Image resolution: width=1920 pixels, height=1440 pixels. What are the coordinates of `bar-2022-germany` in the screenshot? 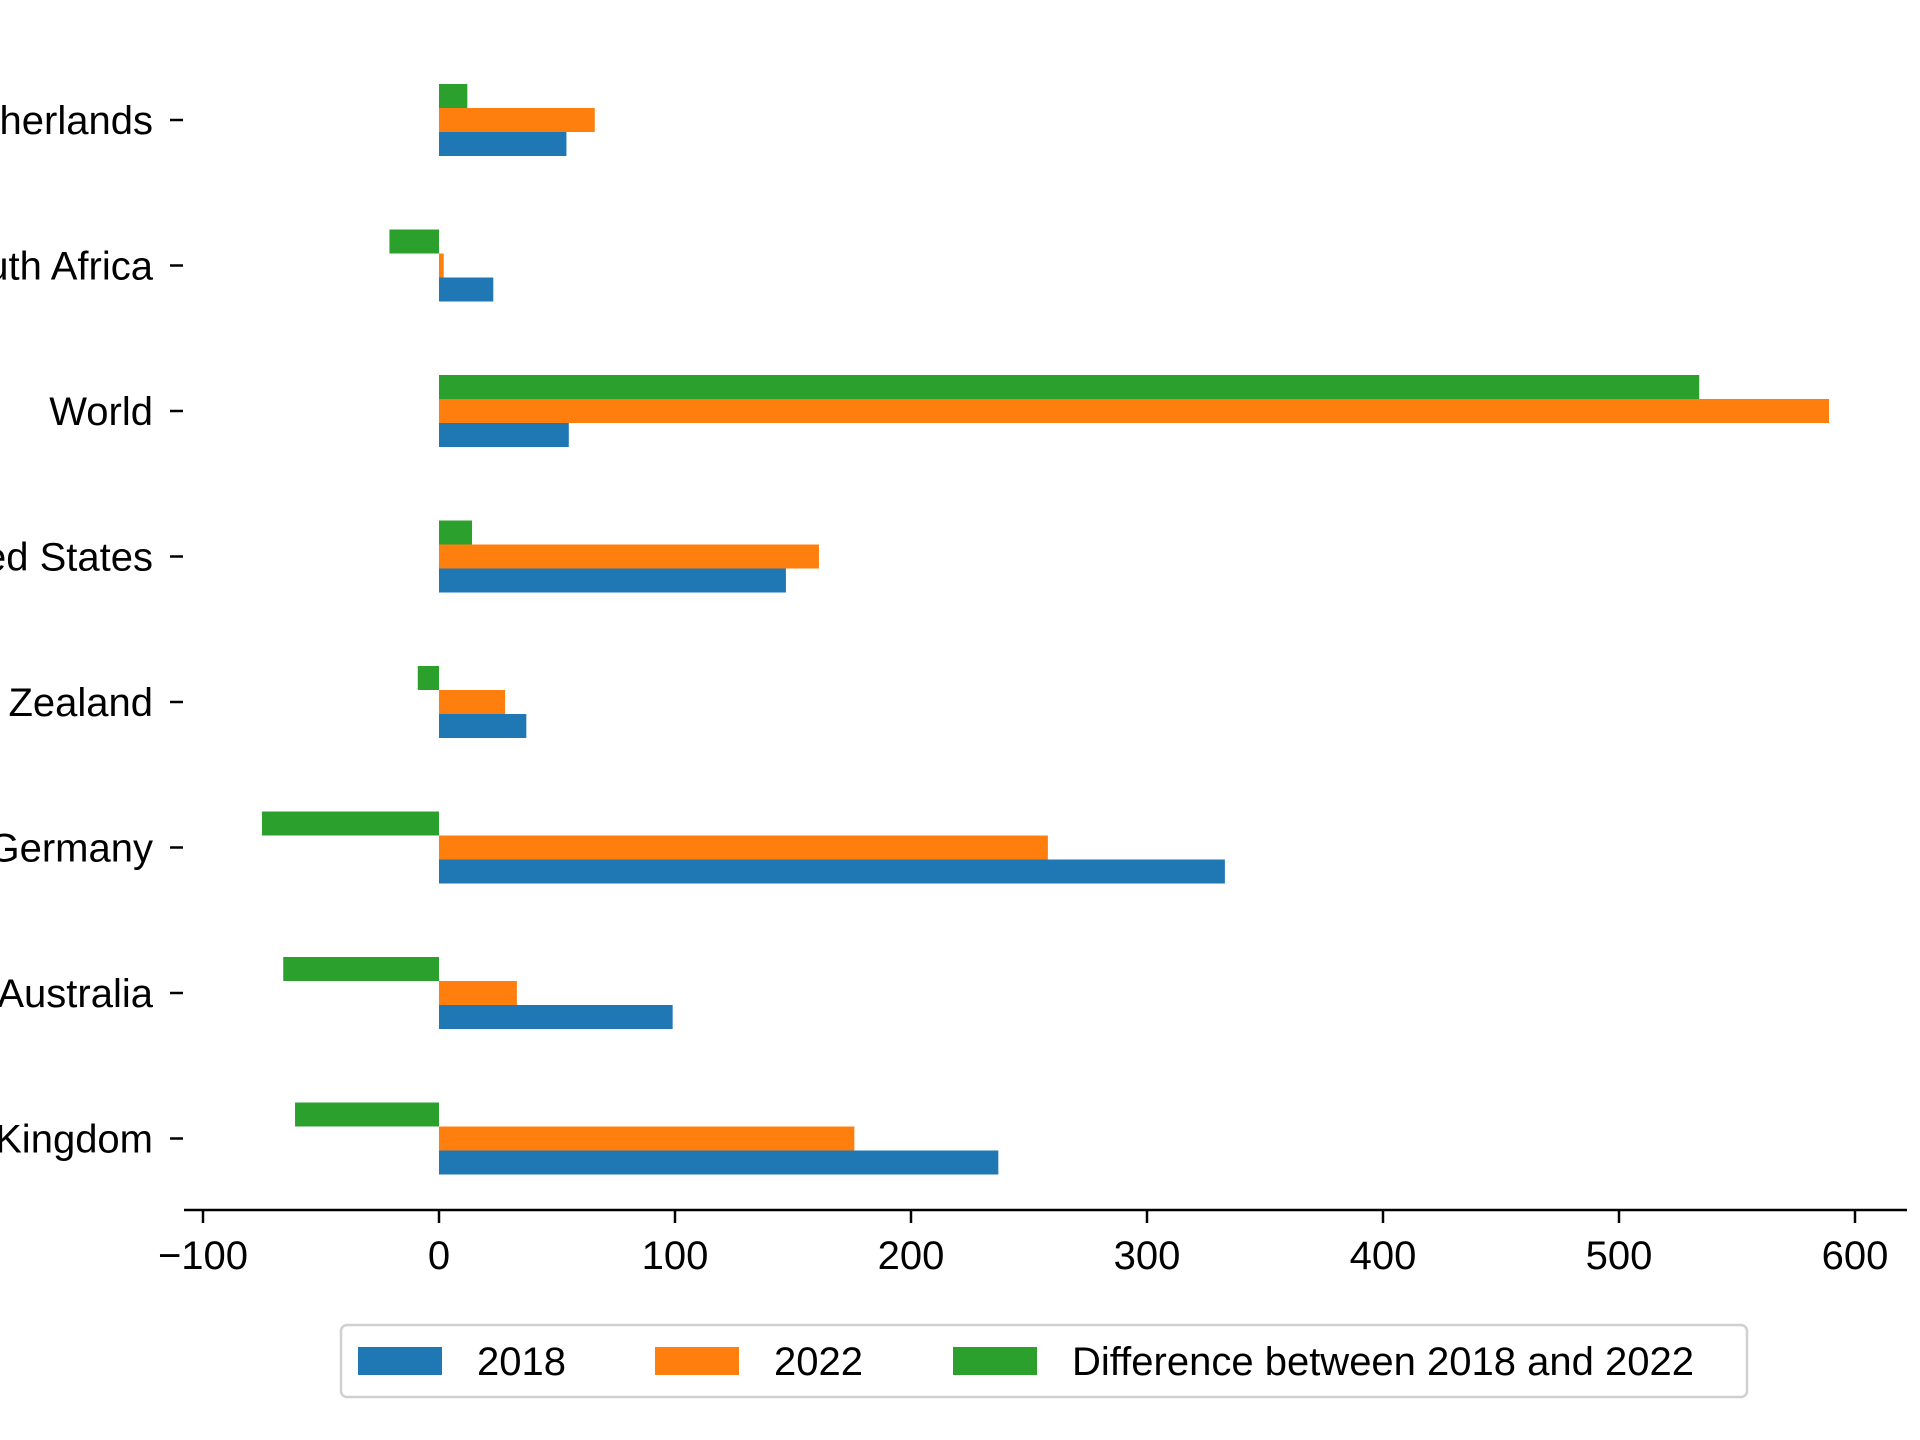 It's located at (743, 847).